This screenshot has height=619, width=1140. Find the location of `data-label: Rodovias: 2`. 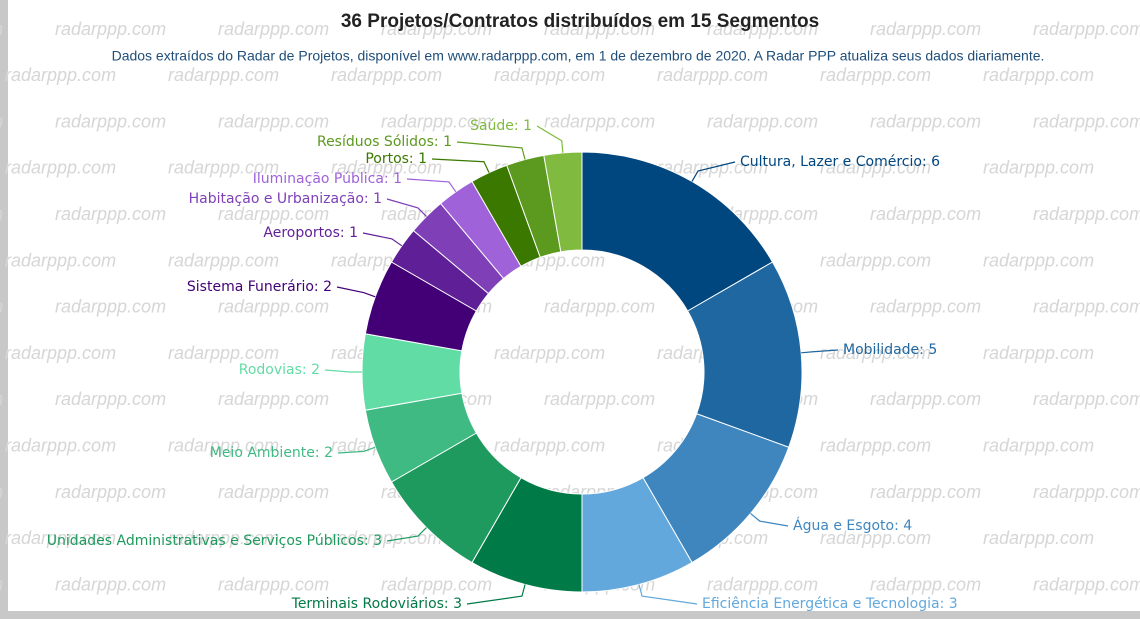

data-label: Rodovias: 2 is located at coordinates (279, 370).